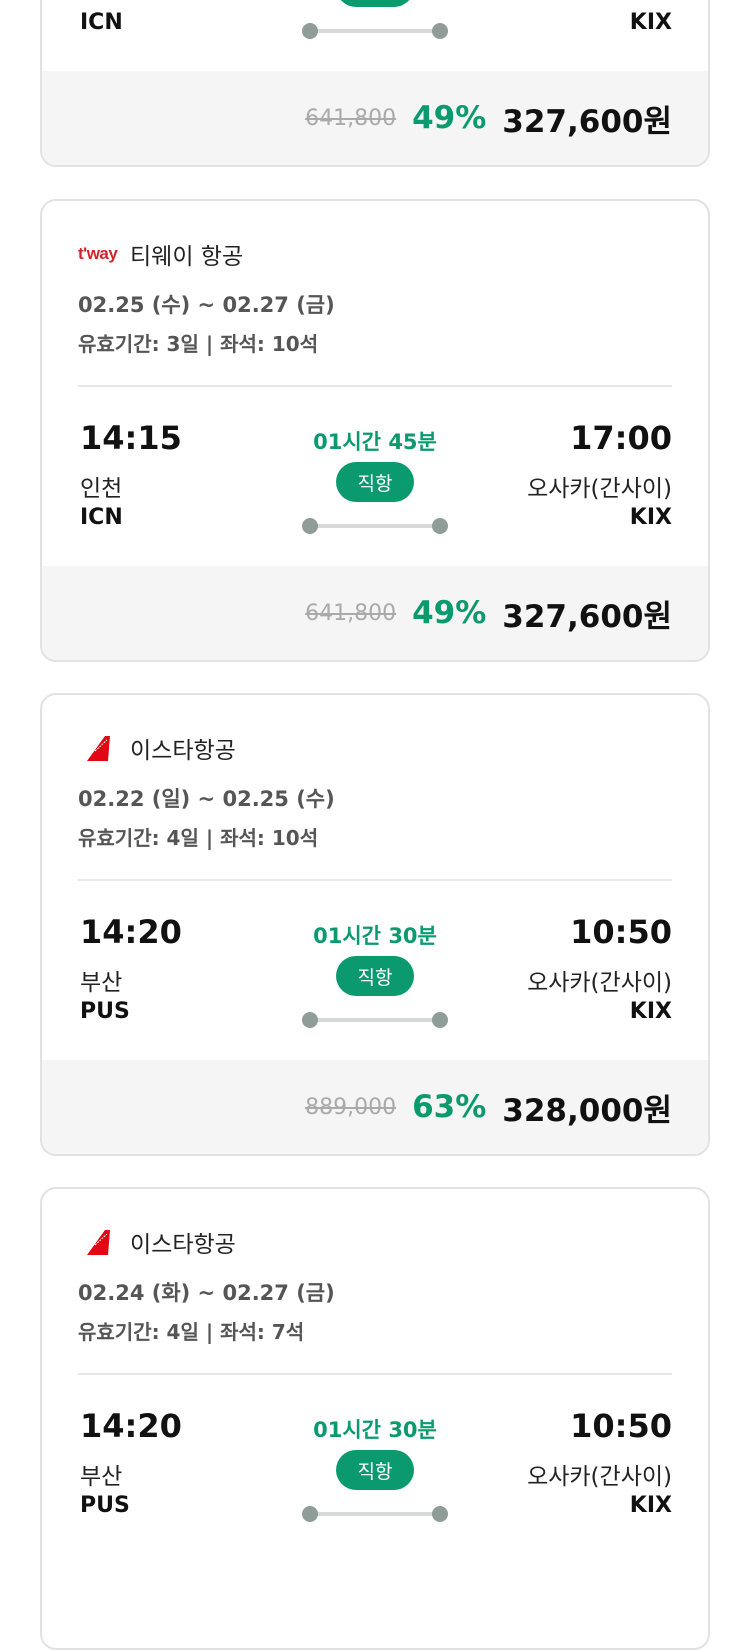  I want to click on departure-time: 14:15, so click(131, 438).